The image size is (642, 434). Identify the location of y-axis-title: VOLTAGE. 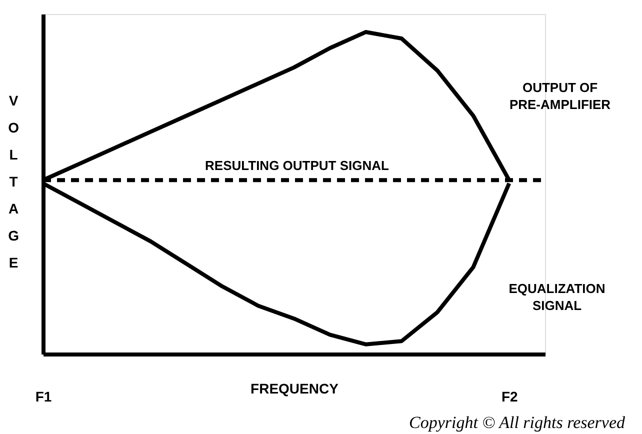
(14, 181).